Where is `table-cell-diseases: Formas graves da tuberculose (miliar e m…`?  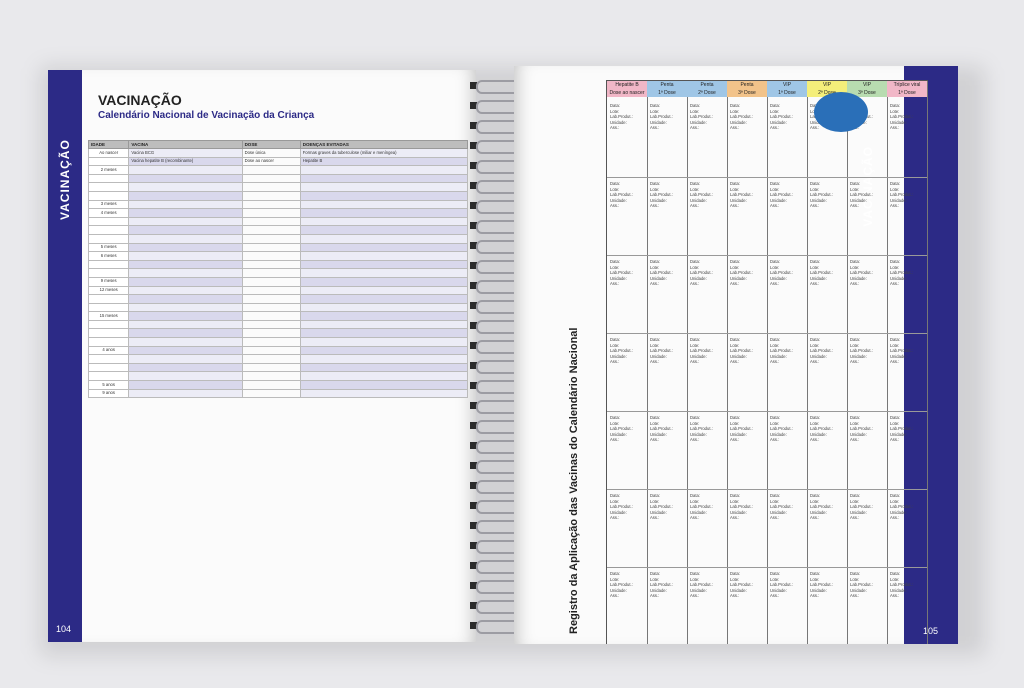
table-cell-diseases: Formas graves da tuberculose (miliar e m… is located at coordinates (384, 153).